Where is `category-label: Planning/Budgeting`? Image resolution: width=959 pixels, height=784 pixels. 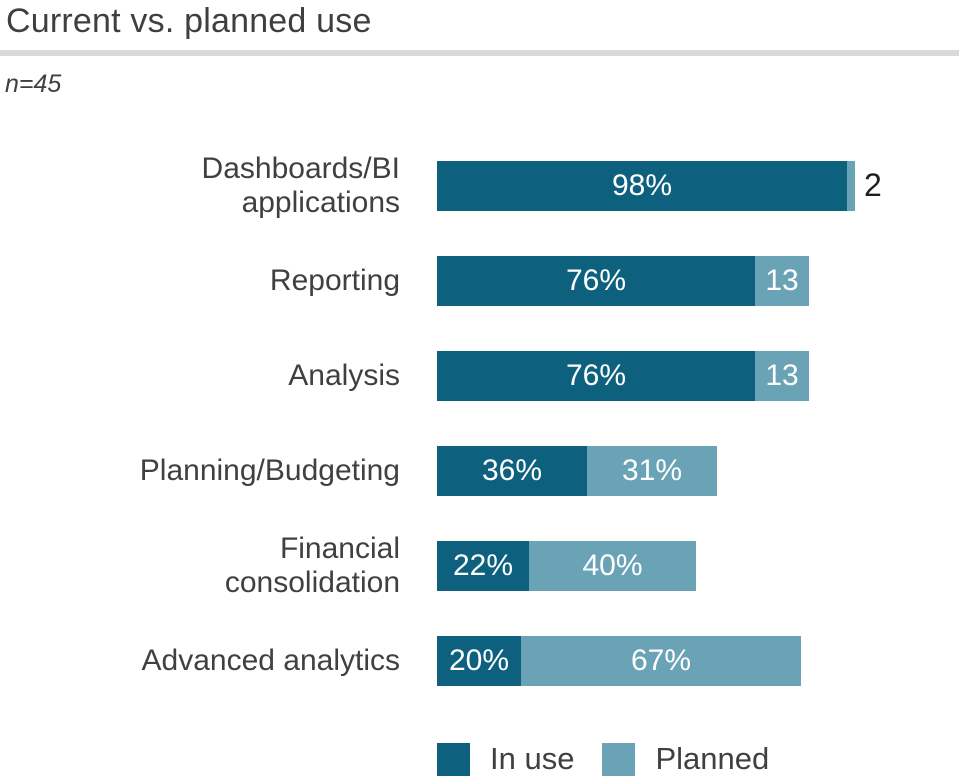 category-label: Planning/Budgeting is located at coordinates (269, 470).